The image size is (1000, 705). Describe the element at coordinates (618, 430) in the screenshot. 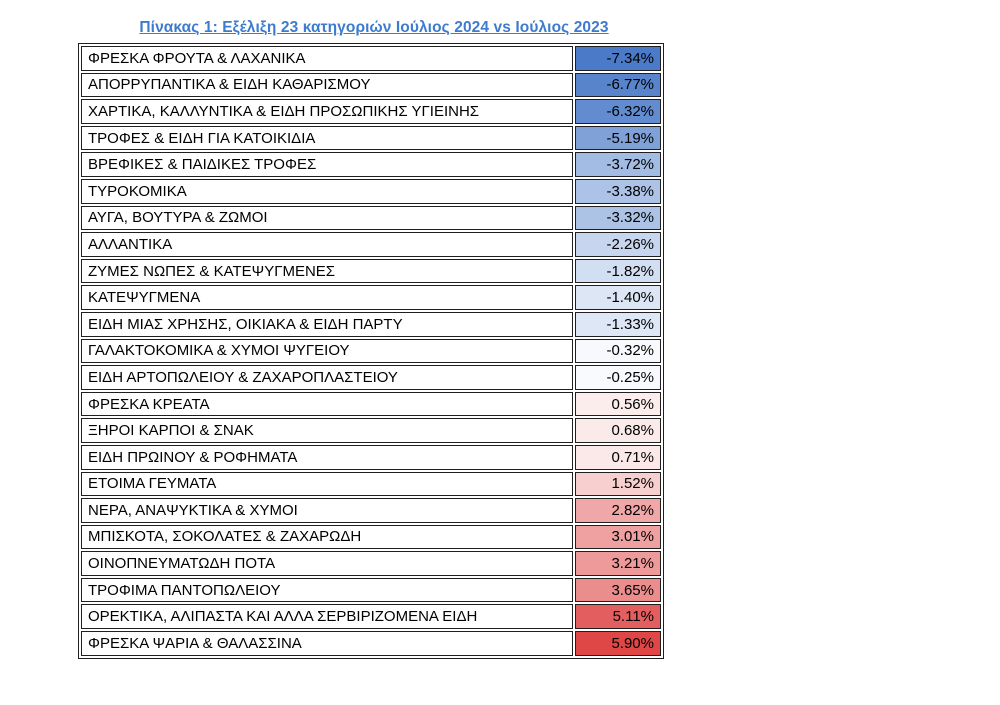

I see `value-cell: 0.68%` at that location.